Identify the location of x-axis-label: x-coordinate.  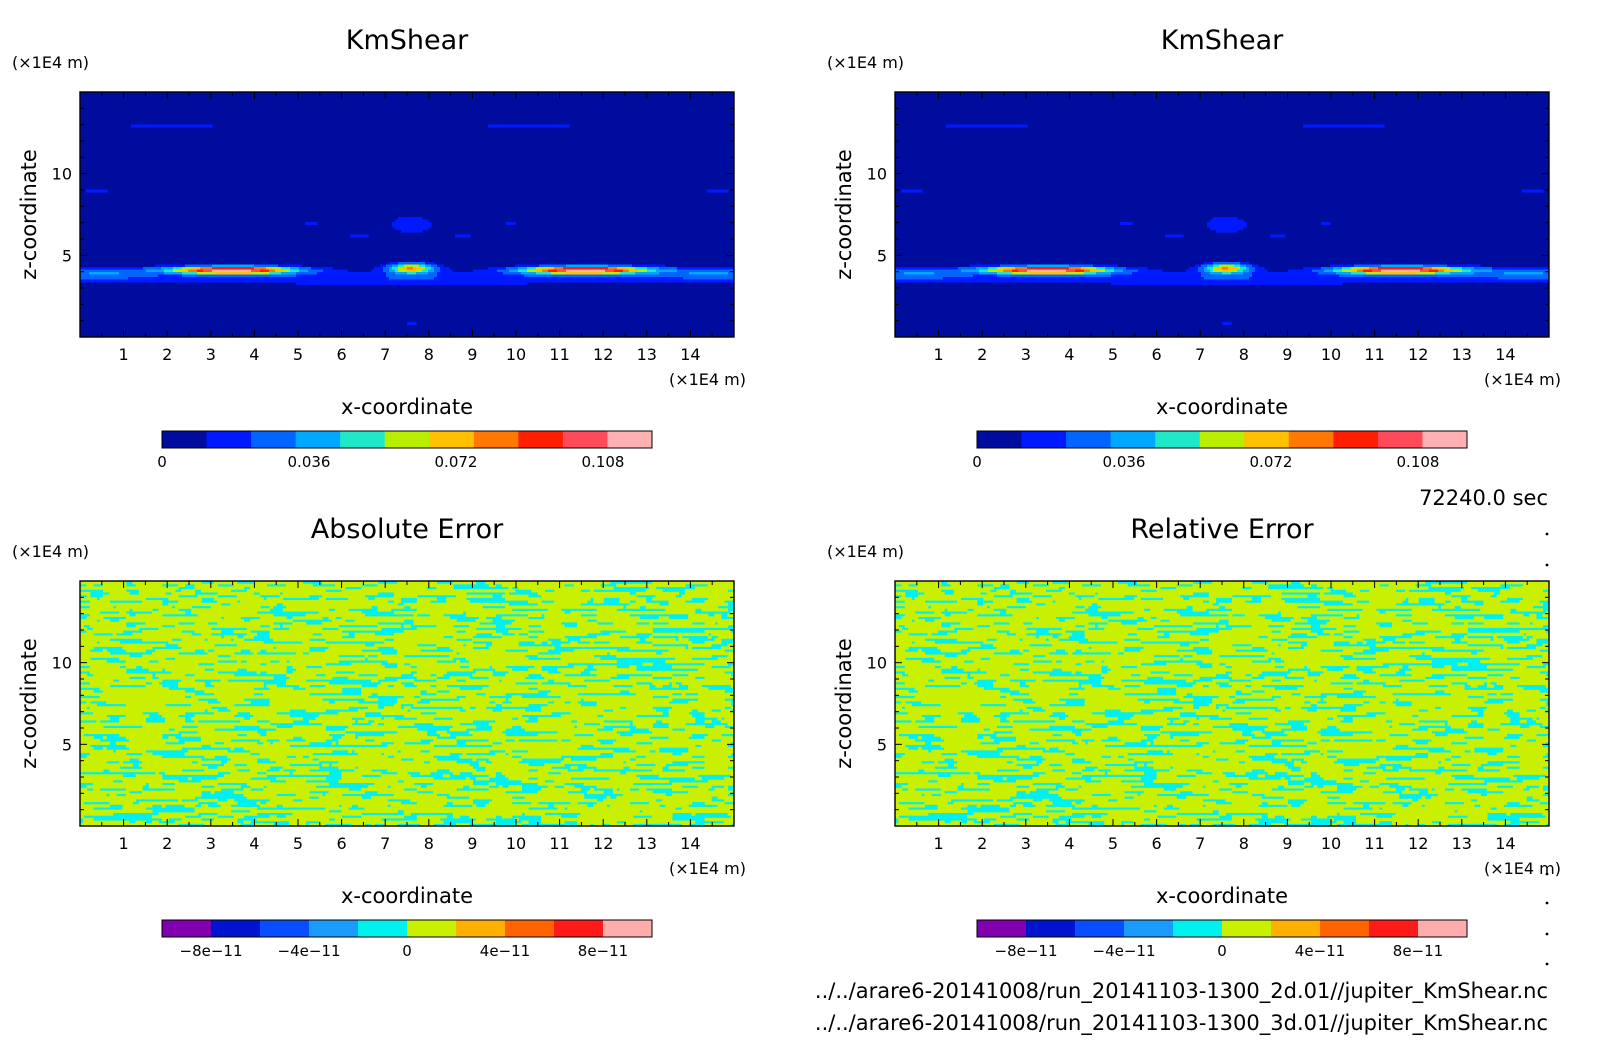
(1222, 407).